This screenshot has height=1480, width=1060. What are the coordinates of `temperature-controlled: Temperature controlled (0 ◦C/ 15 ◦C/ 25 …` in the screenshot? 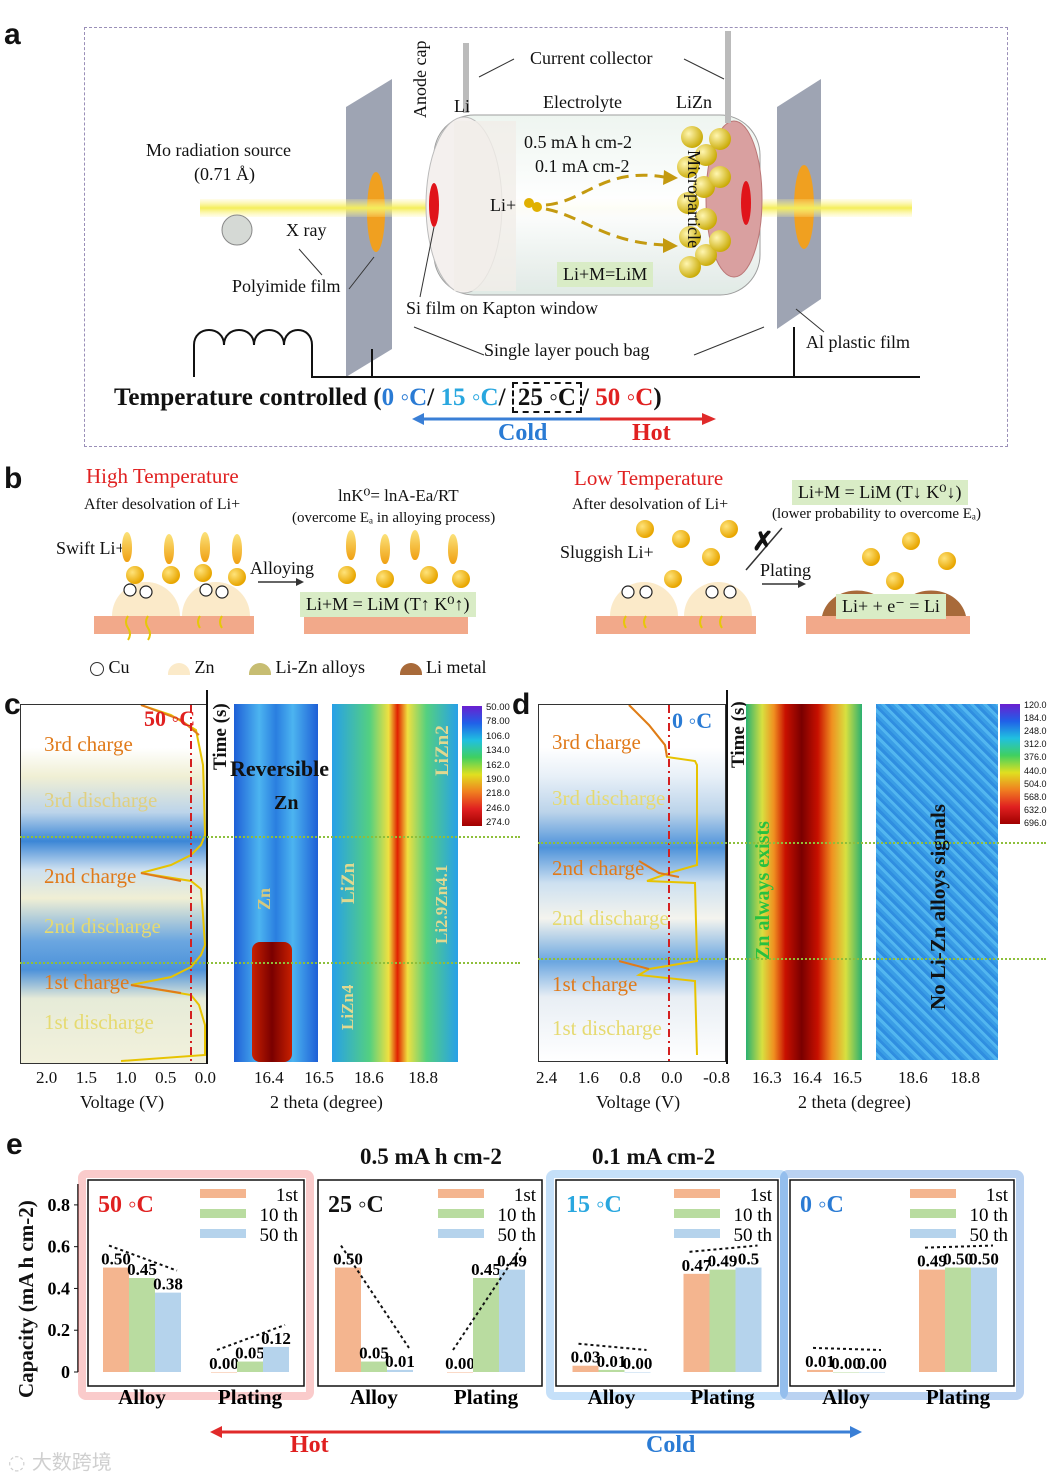 It's located at (388, 397).